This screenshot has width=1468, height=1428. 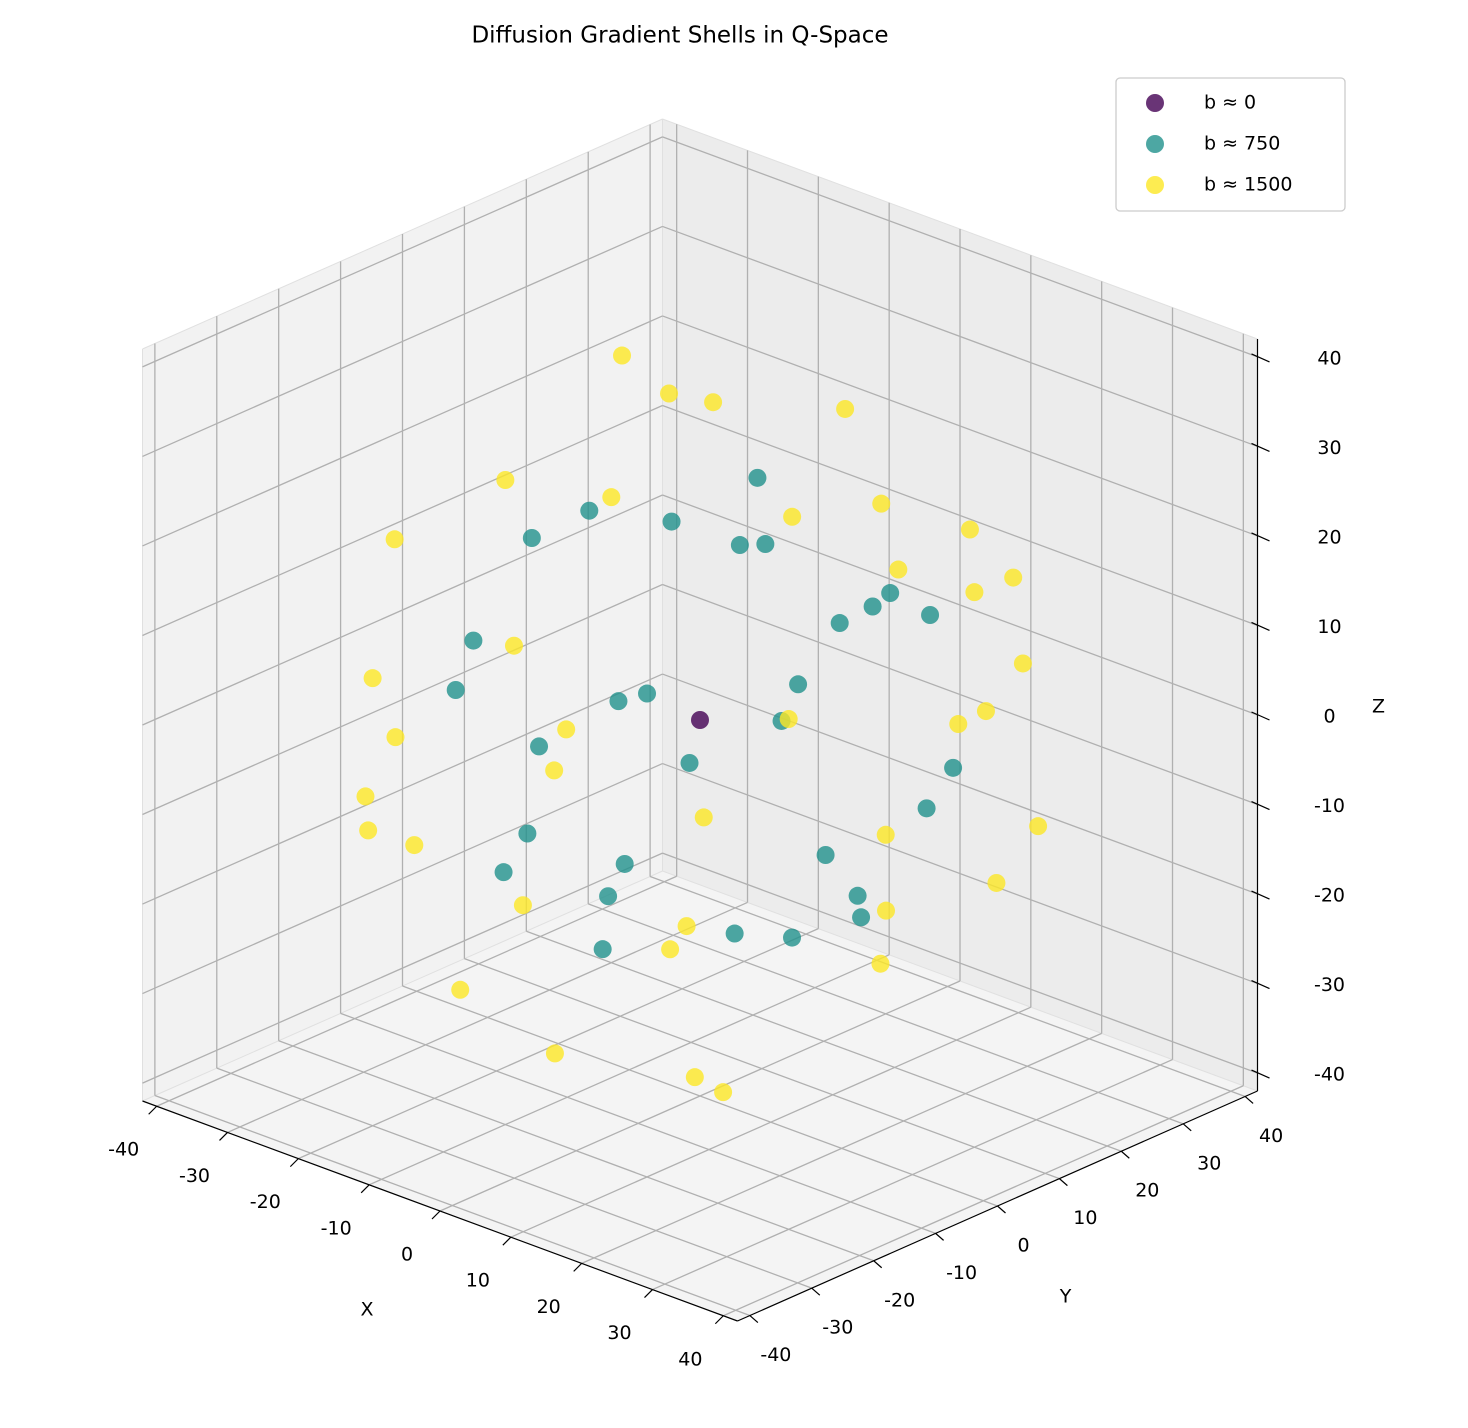 I want to click on z-tick-label: -30, so click(x=1329, y=985).